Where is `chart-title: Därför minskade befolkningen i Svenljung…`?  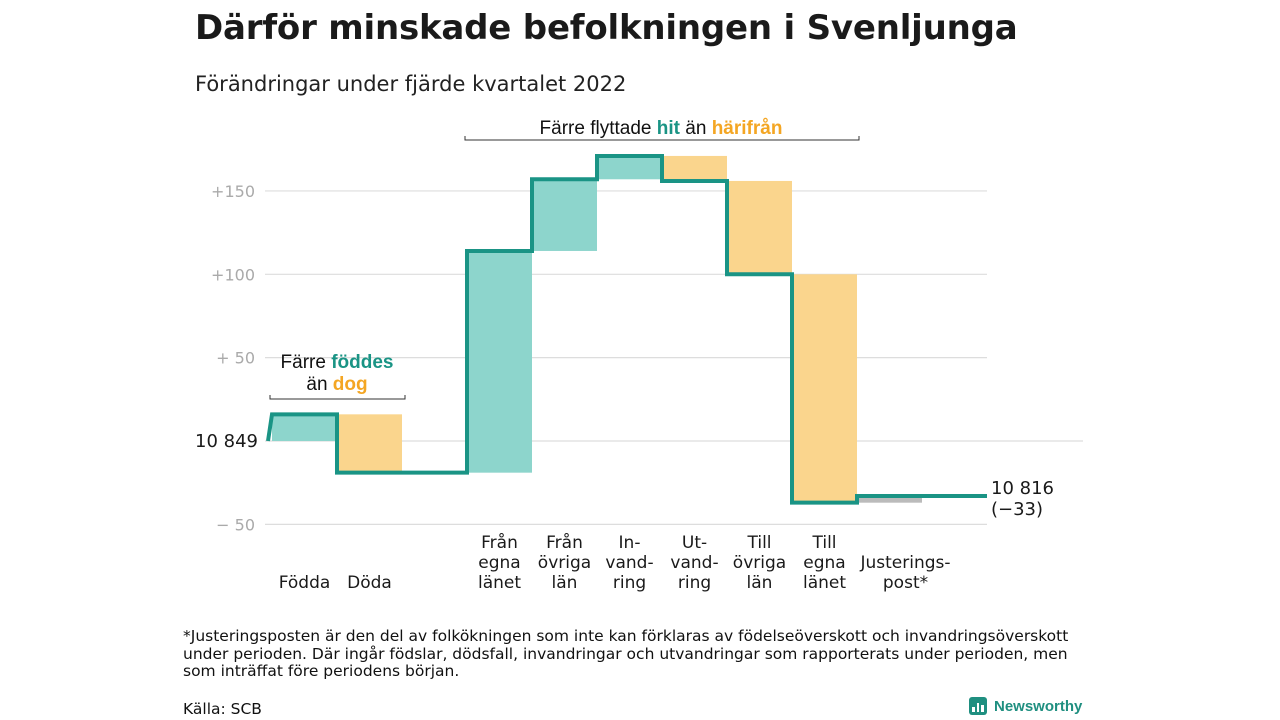
chart-title: Därför minskade befolkningen i Svenljung… is located at coordinates (606, 28).